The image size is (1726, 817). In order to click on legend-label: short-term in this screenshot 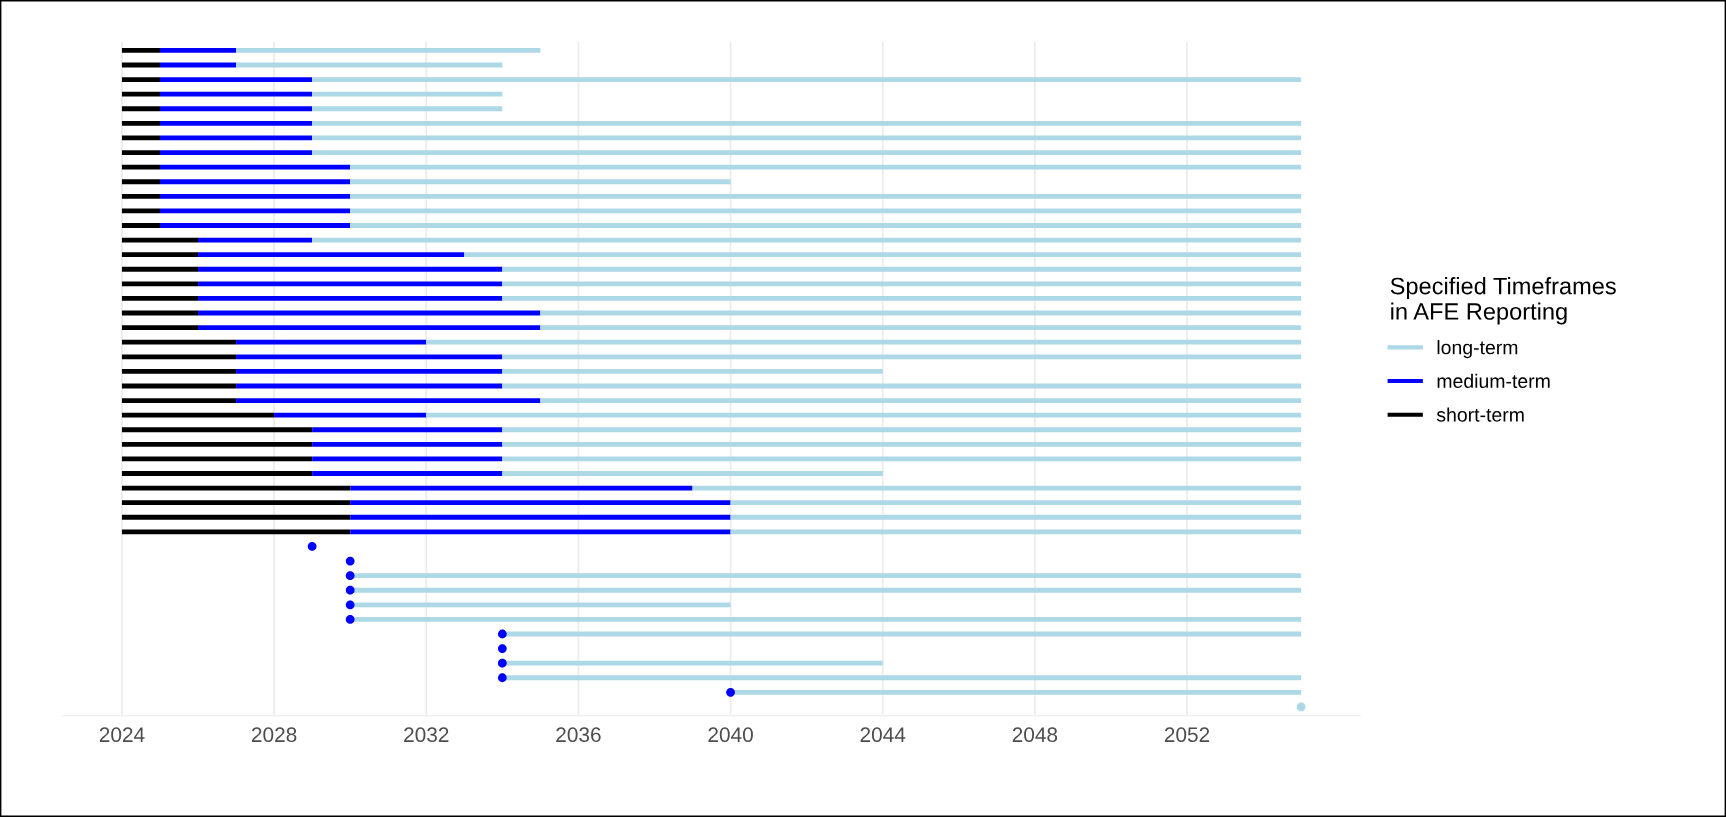, I will do `click(1480, 414)`.